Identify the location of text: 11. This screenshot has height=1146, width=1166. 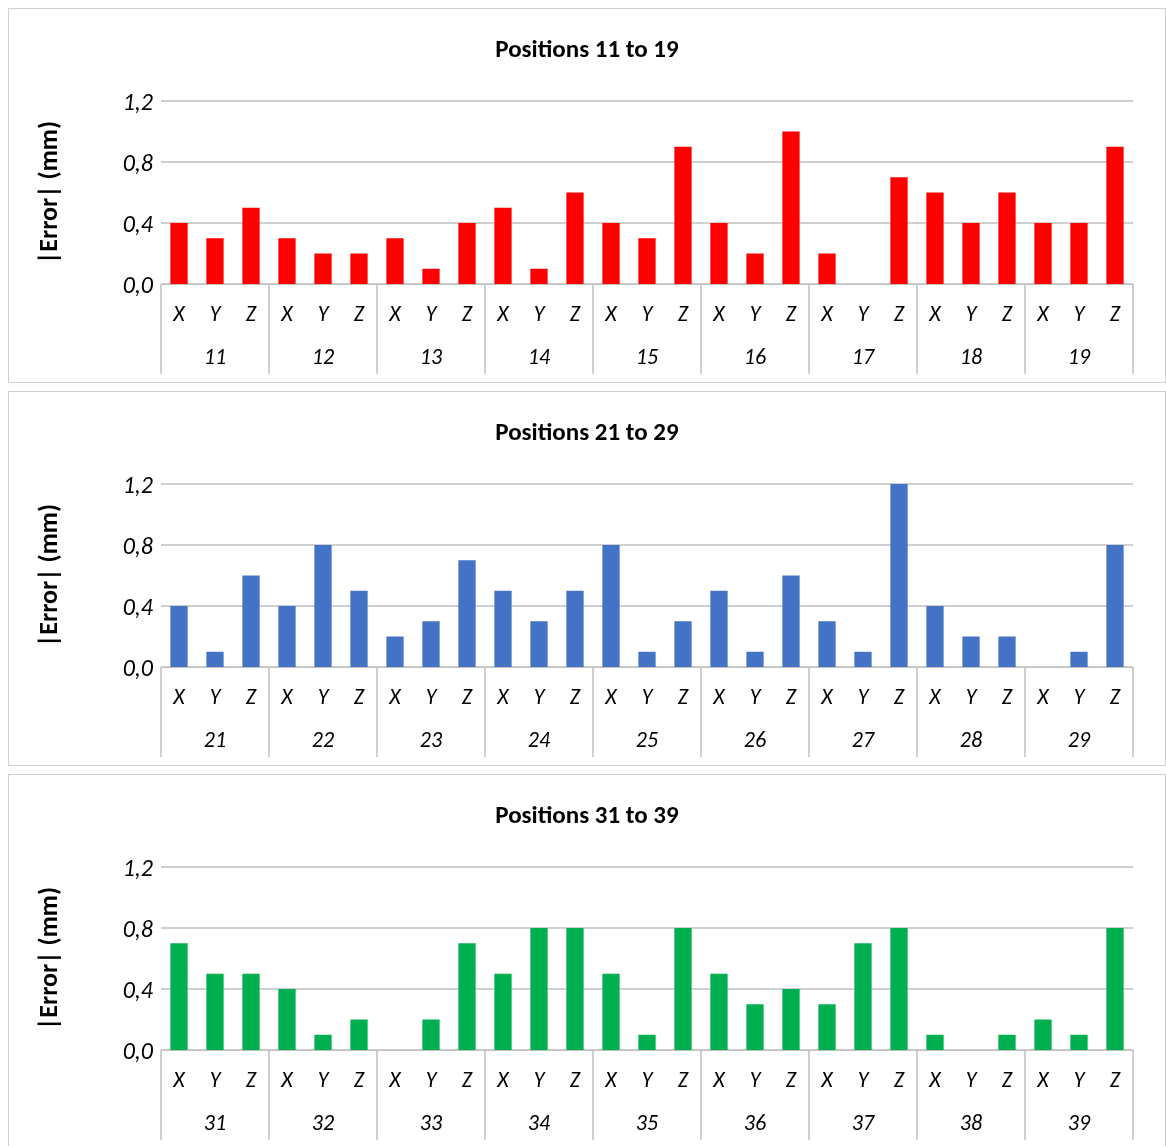
(215, 356).